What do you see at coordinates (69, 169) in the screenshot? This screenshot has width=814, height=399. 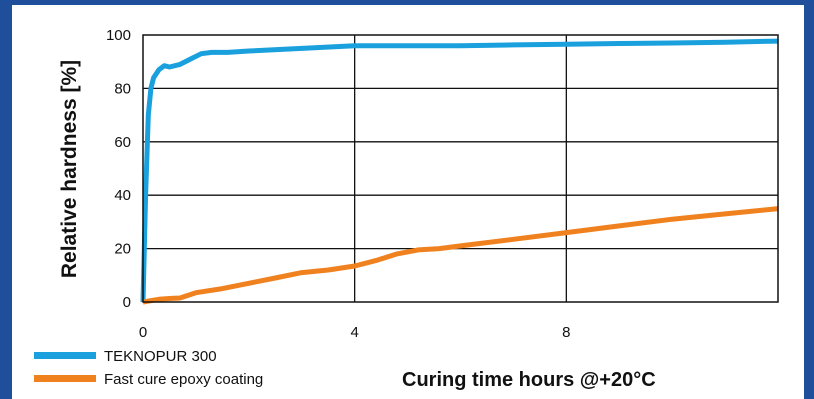 I see `y-axis-title: Relative hardness [%]` at bounding box center [69, 169].